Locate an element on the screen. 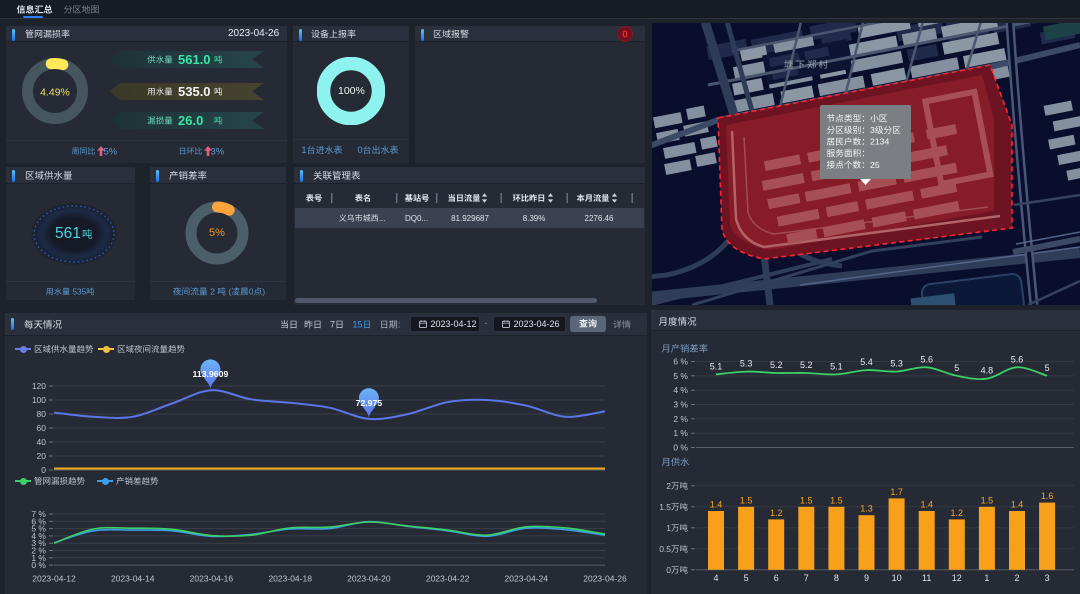 The height and width of the screenshot is (594, 1080). svg-text: 2023-04-24 is located at coordinates (527, 579).